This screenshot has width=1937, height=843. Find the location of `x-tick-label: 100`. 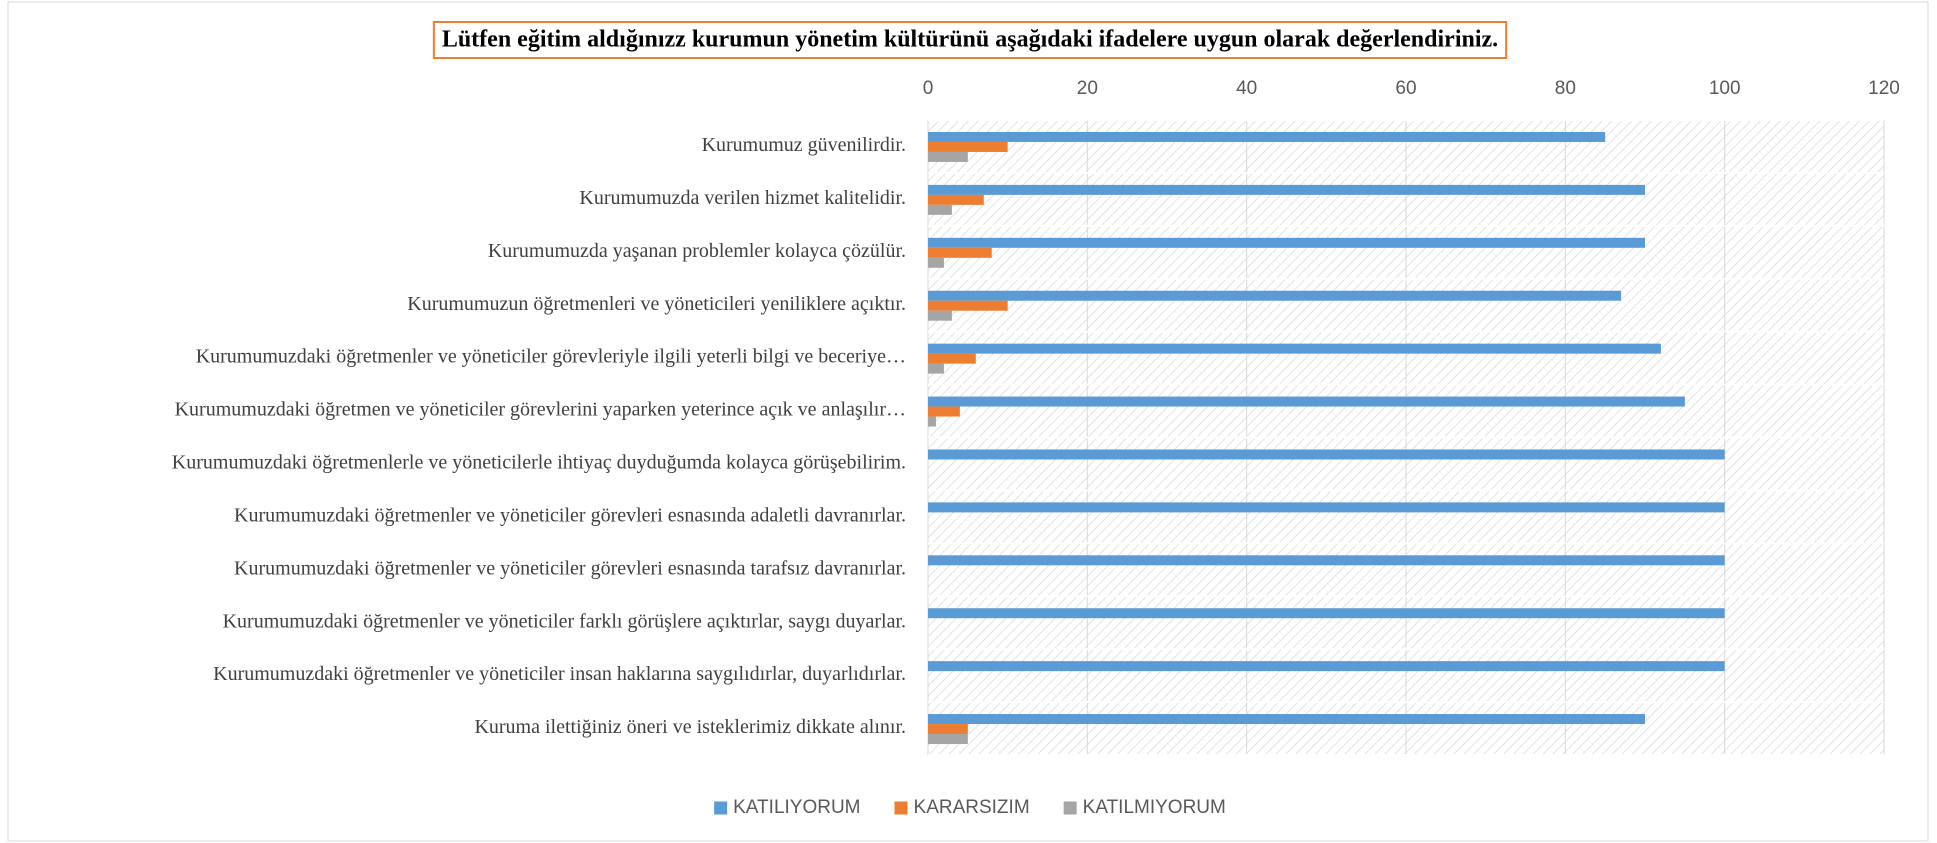

x-tick-label: 100 is located at coordinates (1725, 88).